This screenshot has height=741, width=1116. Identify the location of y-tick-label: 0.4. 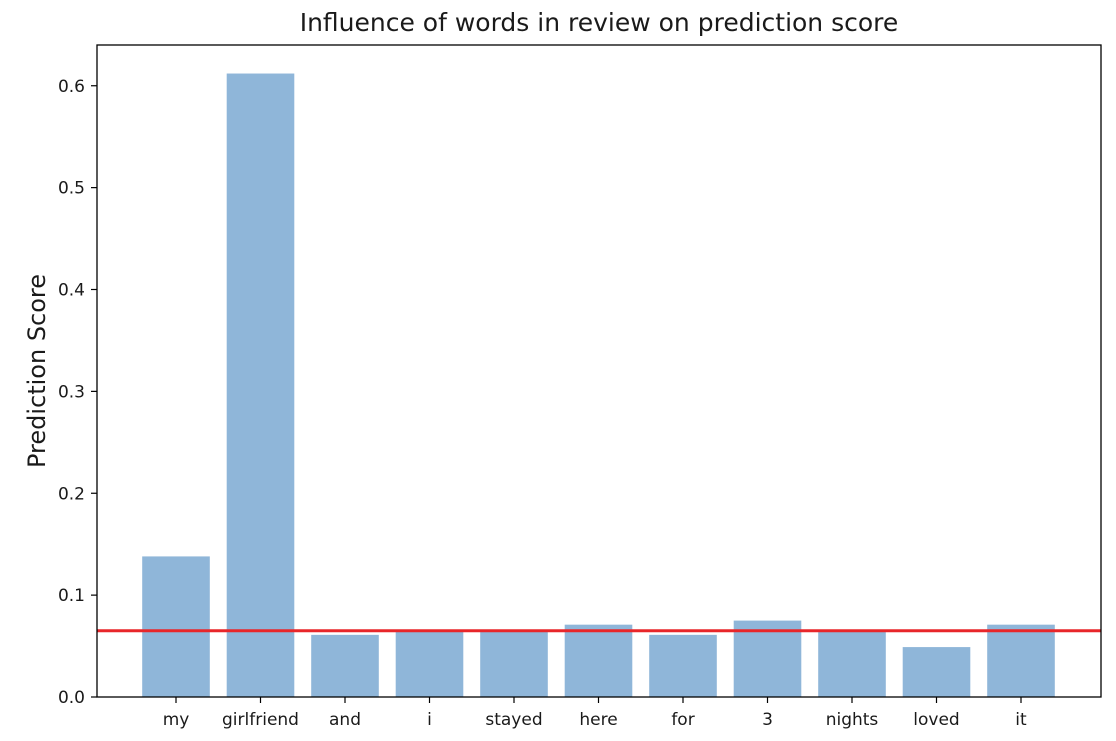
(71, 291).